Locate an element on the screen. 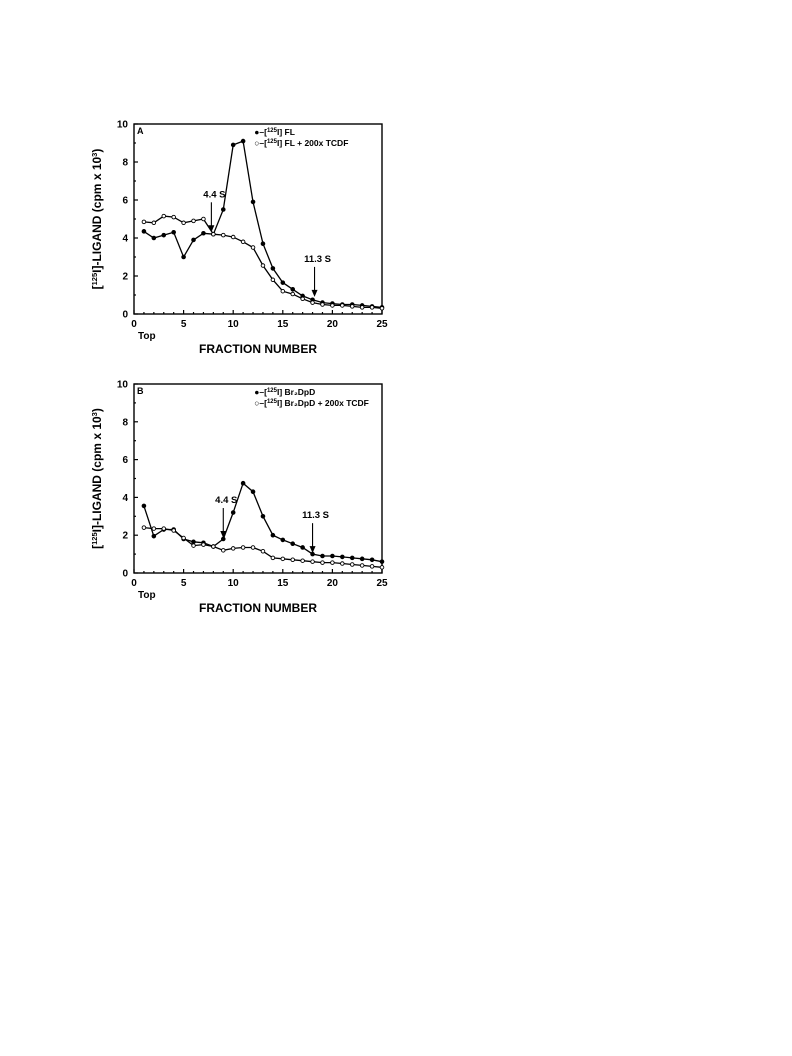 This screenshot has width=792, height=1056. y-tick-label: 0 is located at coordinates (125, 315).